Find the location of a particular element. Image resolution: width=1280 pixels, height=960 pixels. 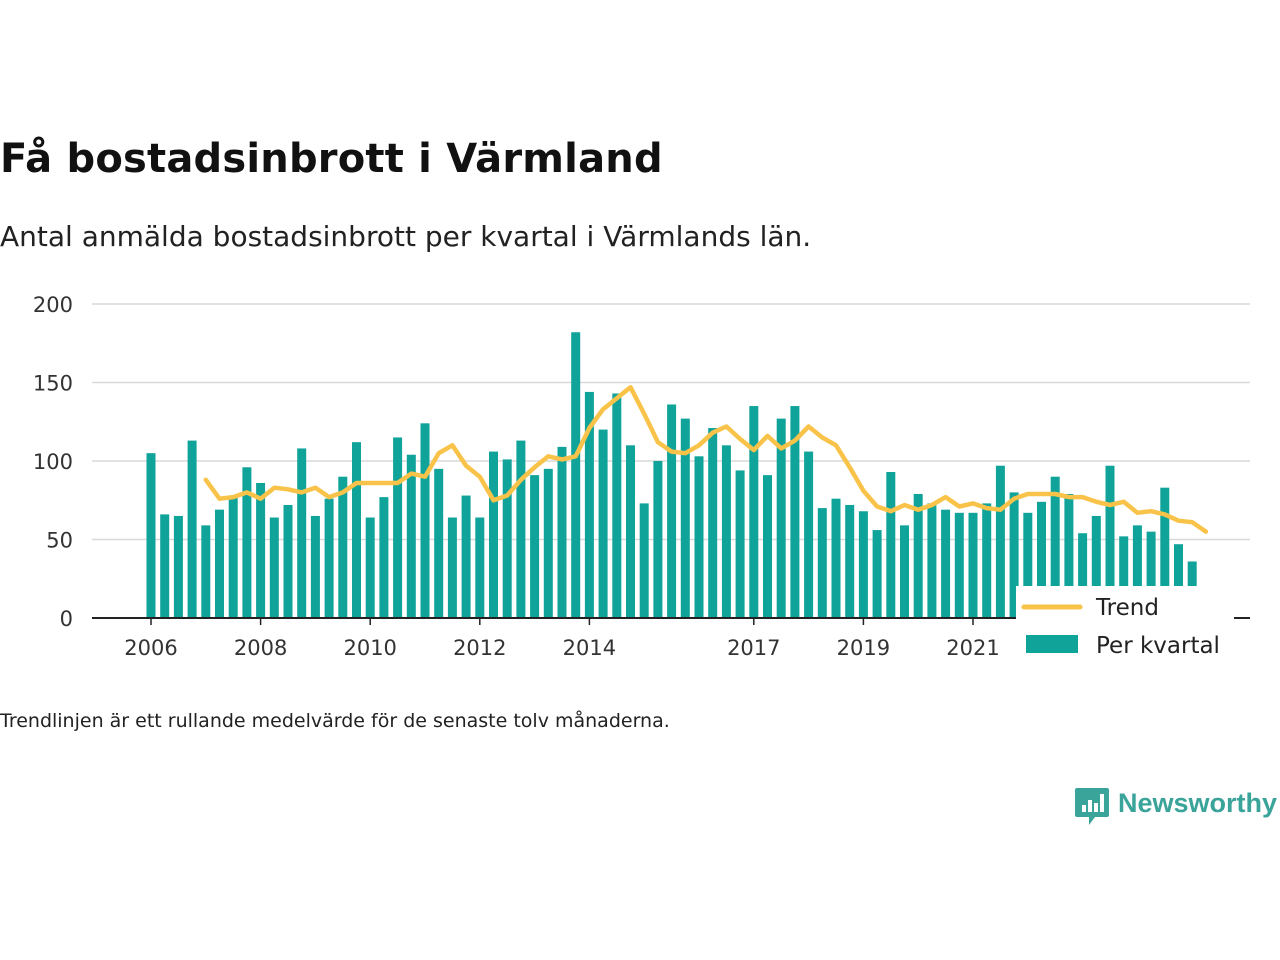

x-tick-label: 2006 is located at coordinates (150, 648).